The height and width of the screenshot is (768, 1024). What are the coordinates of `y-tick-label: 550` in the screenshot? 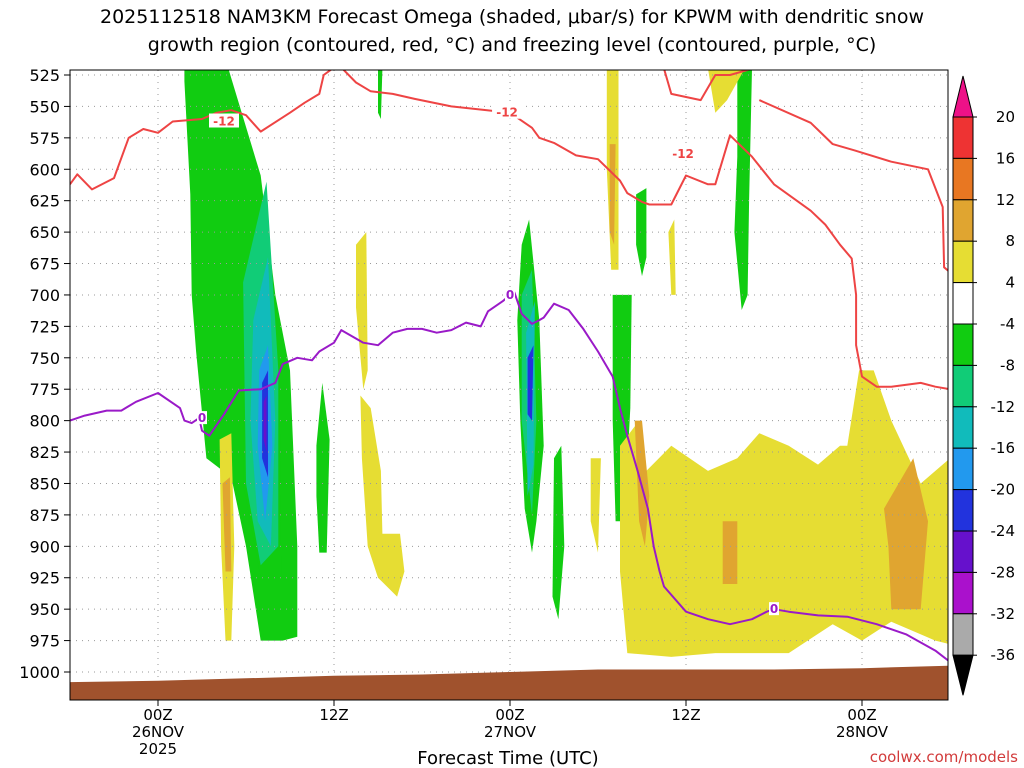 It's located at (44, 106).